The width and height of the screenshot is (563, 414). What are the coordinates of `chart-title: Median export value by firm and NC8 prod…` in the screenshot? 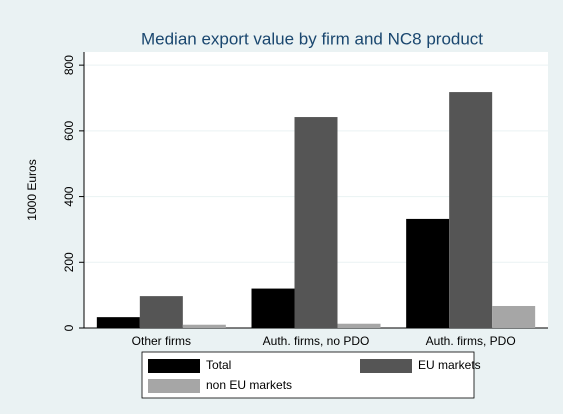 It's located at (312, 38).